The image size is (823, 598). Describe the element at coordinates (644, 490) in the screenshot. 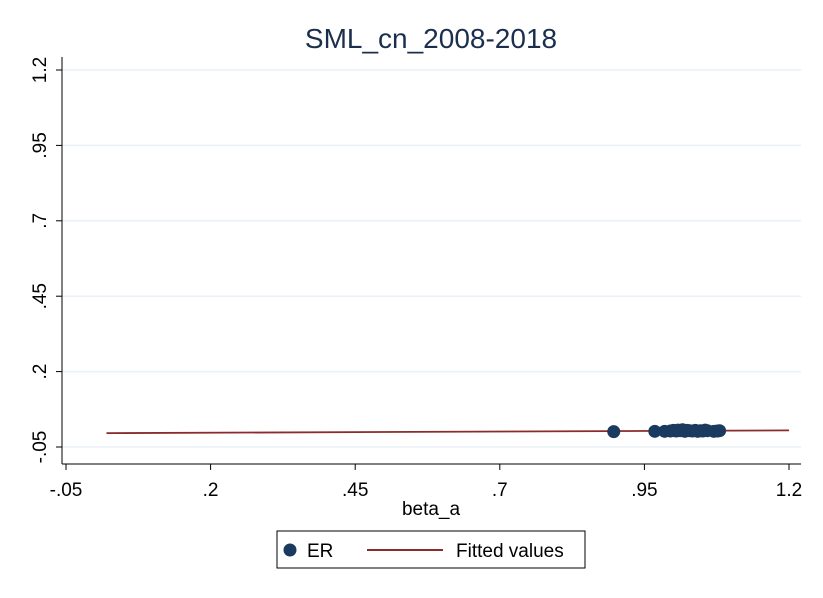

I see `x-tick-label: .95` at that location.